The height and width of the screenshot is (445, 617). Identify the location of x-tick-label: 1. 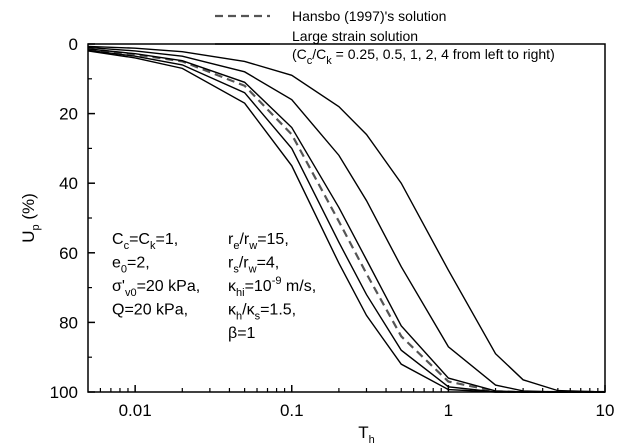
(448, 410).